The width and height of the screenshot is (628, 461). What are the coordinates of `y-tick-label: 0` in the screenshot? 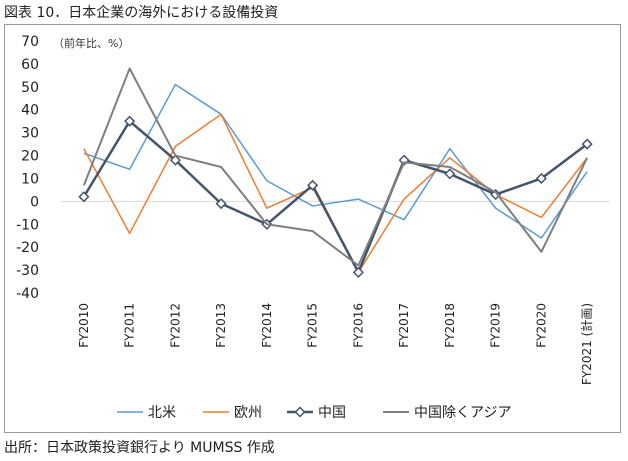 It's located at (34, 202).